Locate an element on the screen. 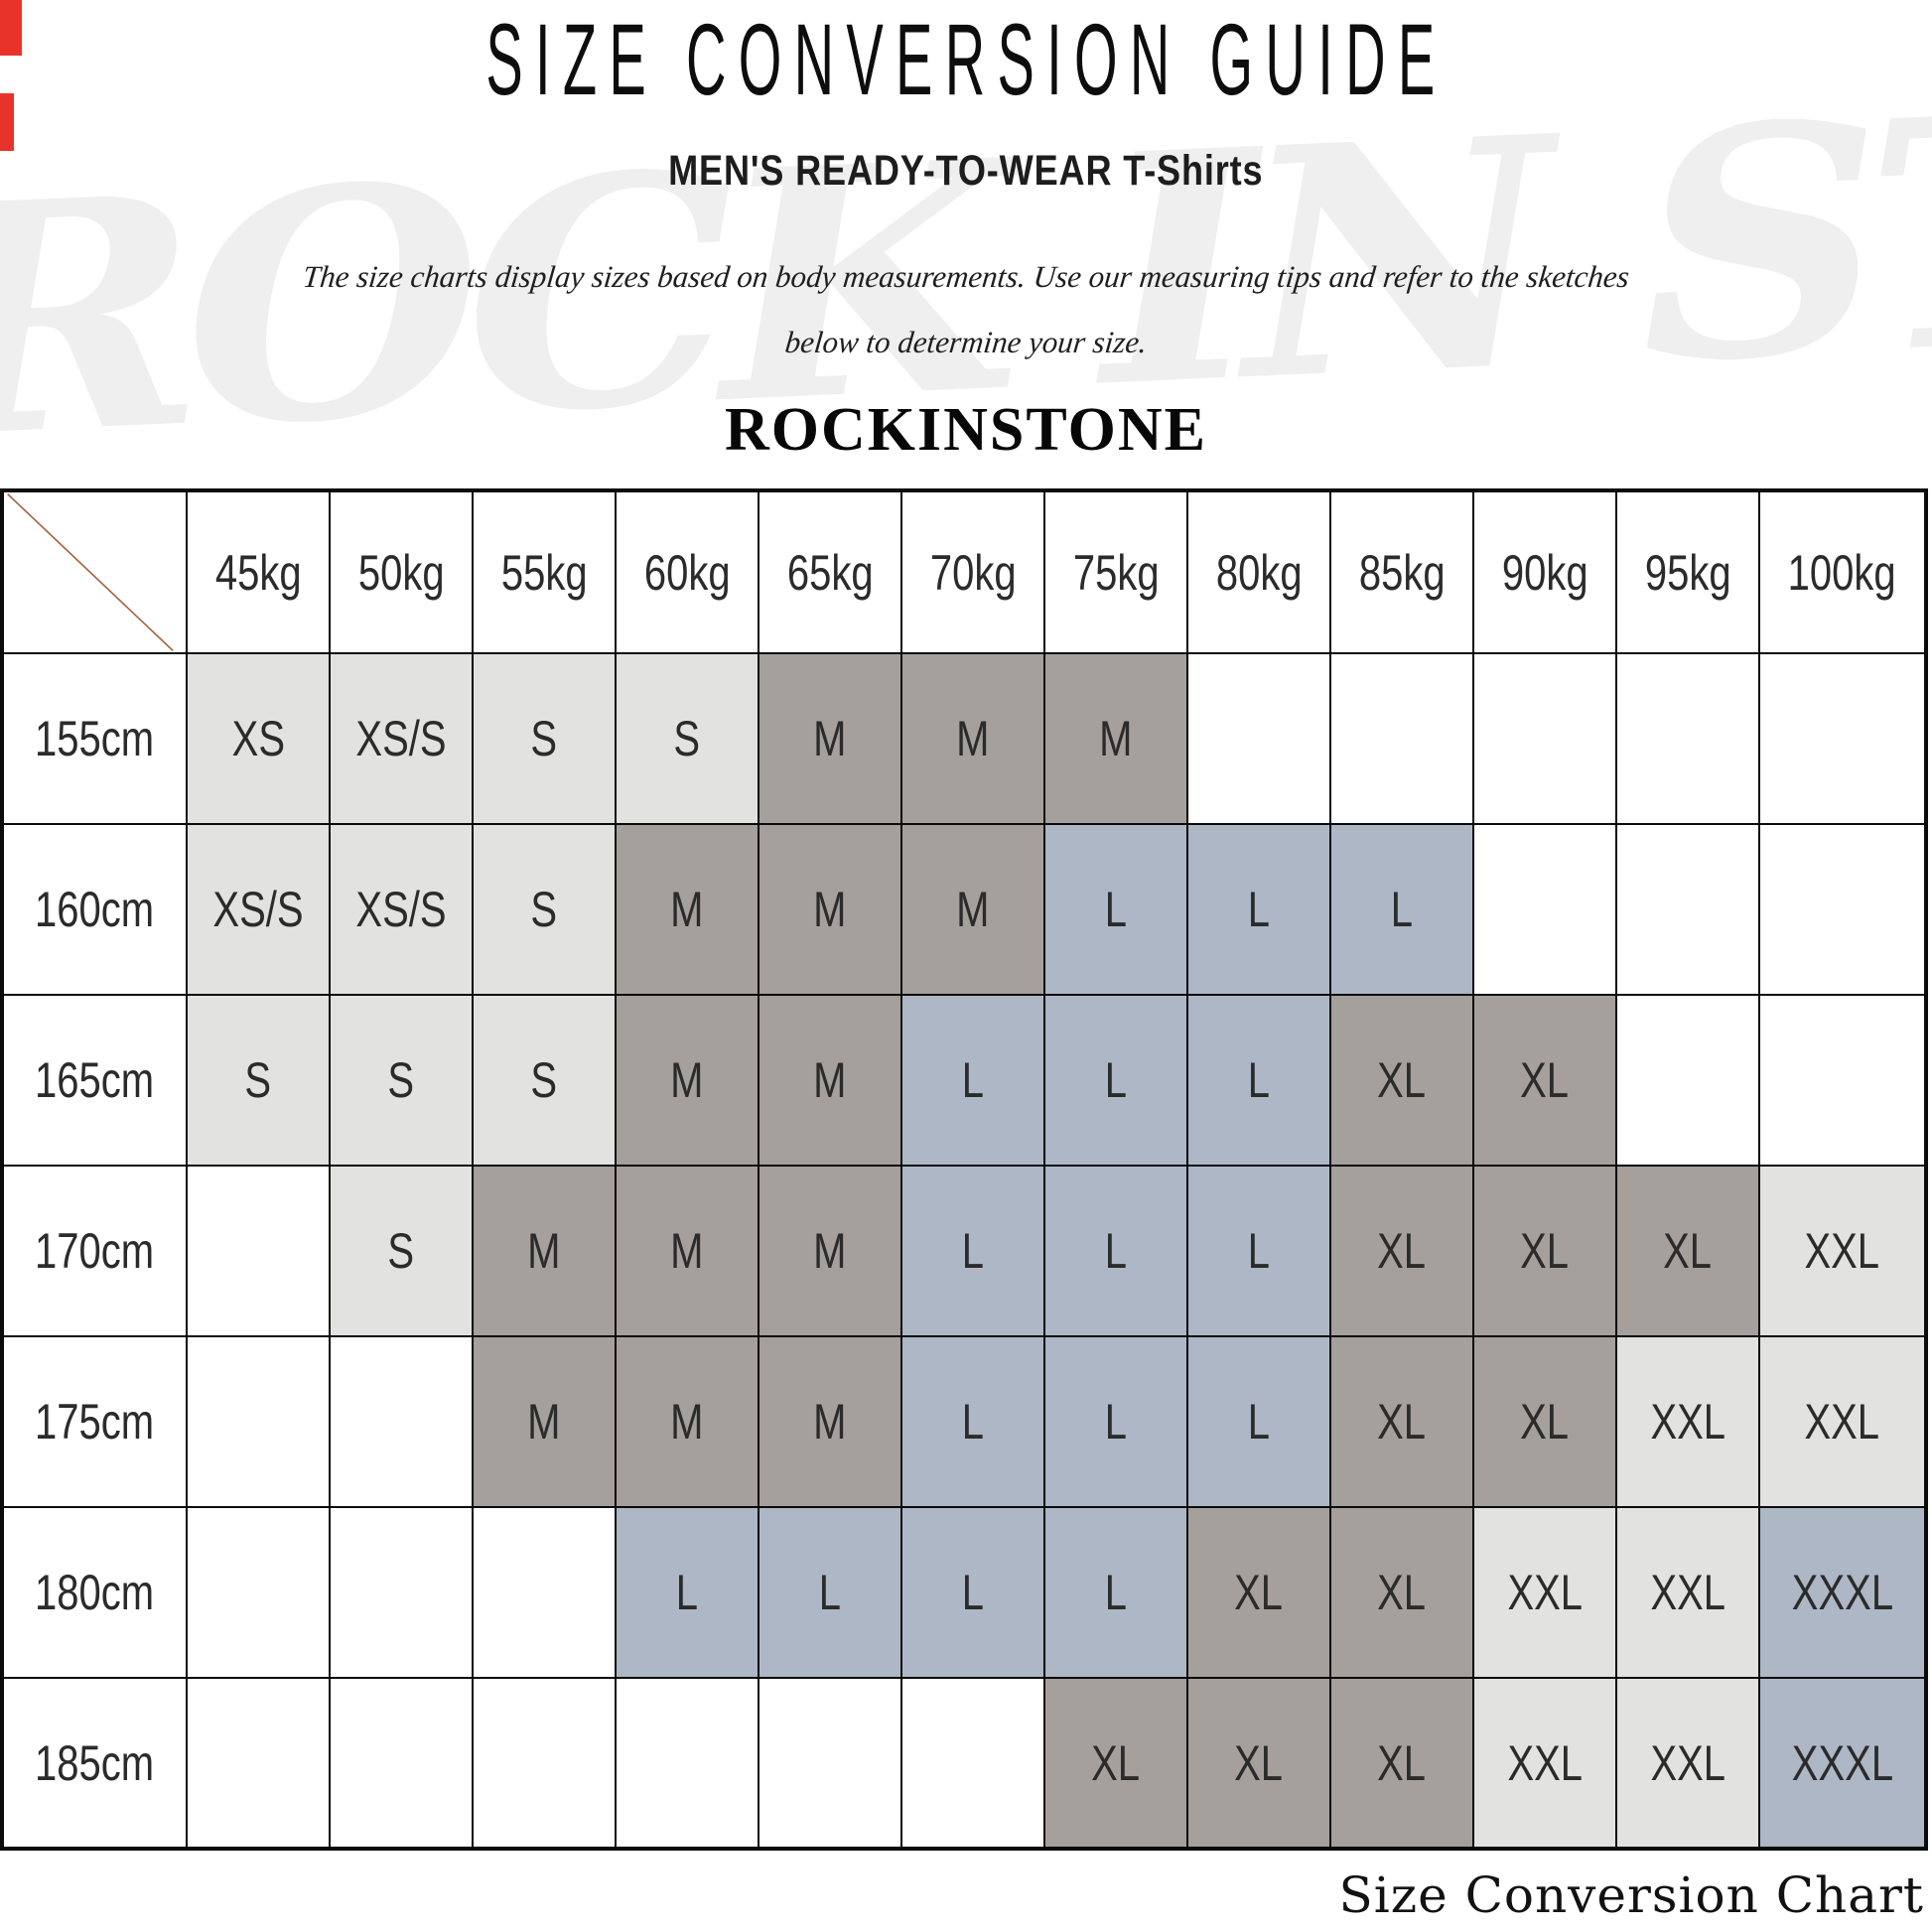 The width and height of the screenshot is (1932, 1932). height-row-header: 185cm is located at coordinates (95, 1764).